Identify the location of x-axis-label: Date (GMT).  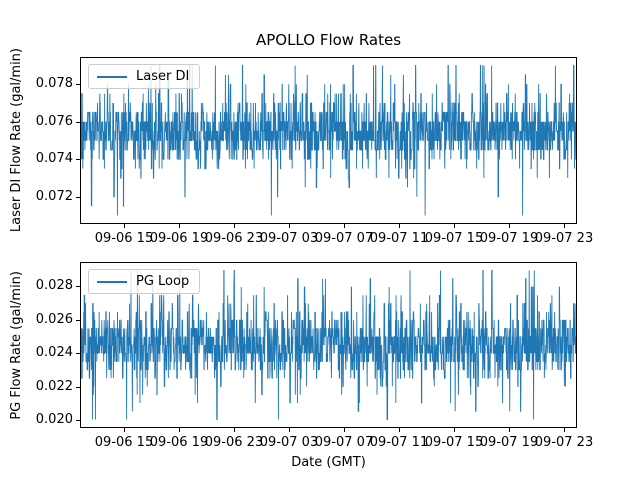
(328, 462).